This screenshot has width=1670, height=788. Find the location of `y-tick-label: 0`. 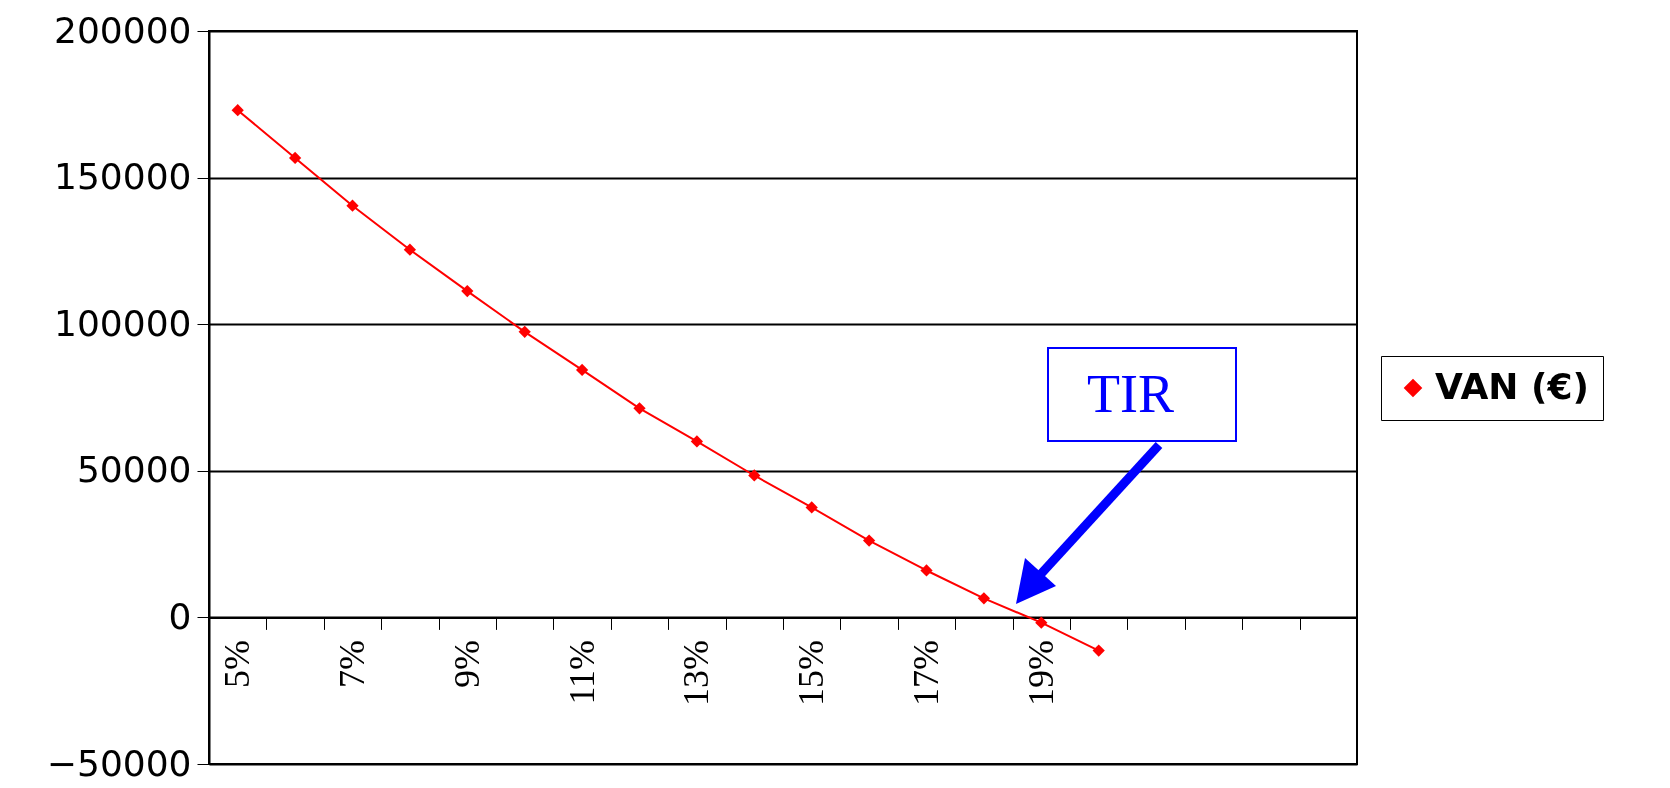

y-tick-label: 0 is located at coordinates (180, 616).